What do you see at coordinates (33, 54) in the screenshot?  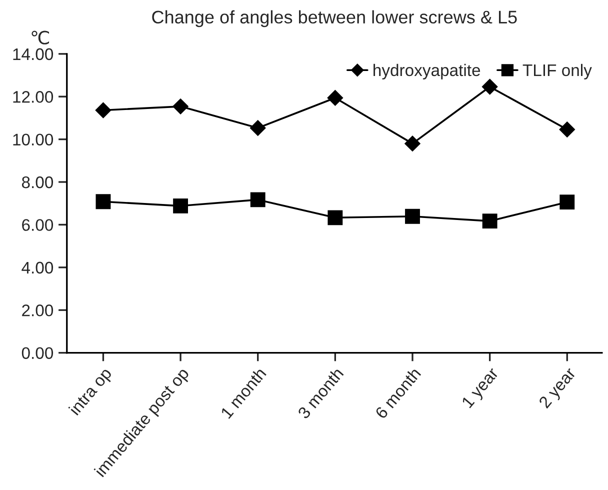 I see `y-tick-label: 14.00` at bounding box center [33, 54].